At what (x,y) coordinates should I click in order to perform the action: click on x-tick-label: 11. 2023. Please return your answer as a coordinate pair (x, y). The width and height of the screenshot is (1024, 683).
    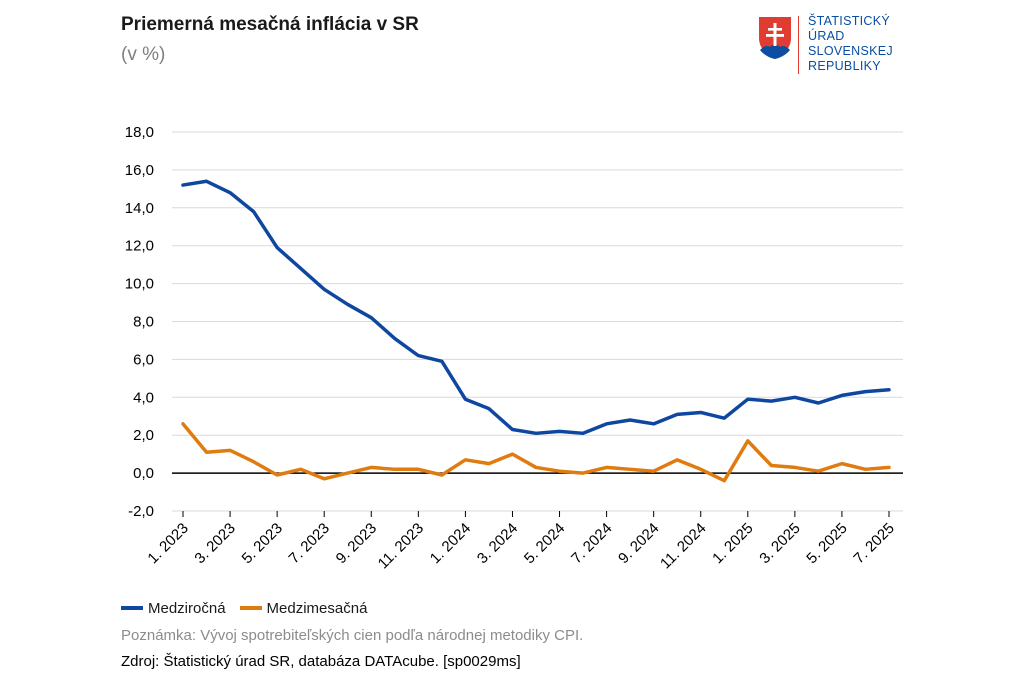
    Looking at the image, I should click on (401, 546).